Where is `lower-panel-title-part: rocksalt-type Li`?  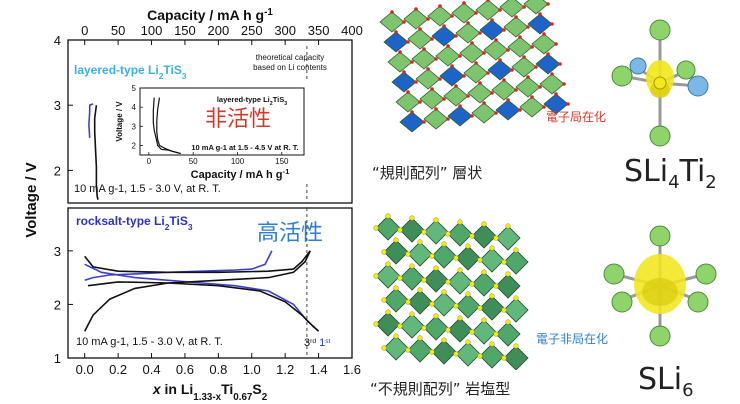 lower-panel-title-part: rocksalt-type Li is located at coordinates (120, 221).